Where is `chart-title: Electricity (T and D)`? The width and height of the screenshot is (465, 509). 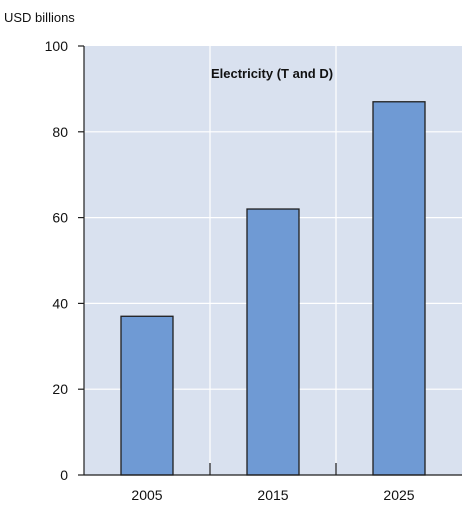
chart-title: Electricity (T and D) is located at coordinates (272, 73).